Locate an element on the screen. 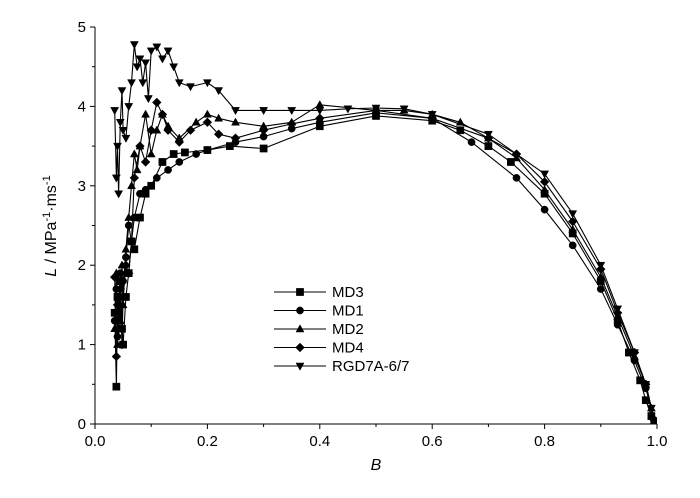 This screenshot has width=700, height=498. y-tick-label: 1 is located at coordinates (82, 345).